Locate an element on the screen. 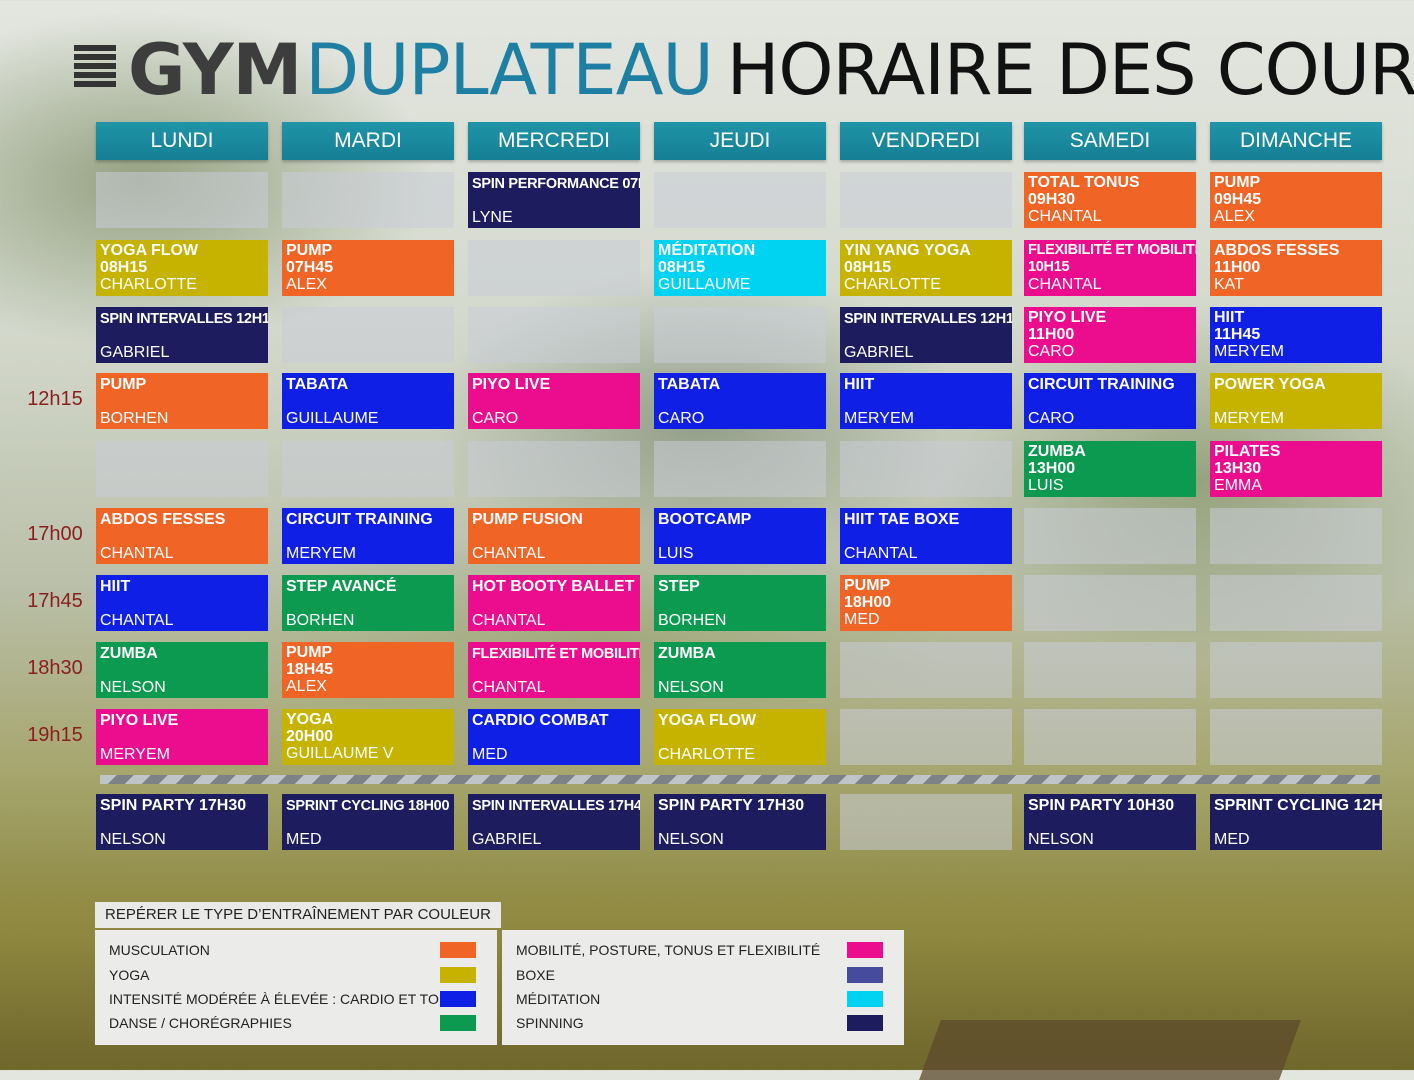 The width and height of the screenshot is (1414, 1080). class-card: FLEXIBILITÉ ET MOBILITÉ 10H15 CHANTAL is located at coordinates (1110, 268).